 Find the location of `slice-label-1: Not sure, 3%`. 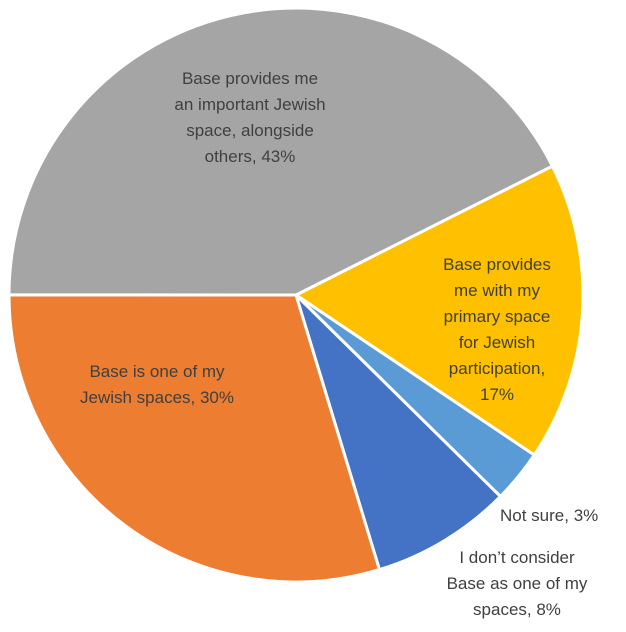

slice-label-1: Not sure, 3% is located at coordinates (549, 515).